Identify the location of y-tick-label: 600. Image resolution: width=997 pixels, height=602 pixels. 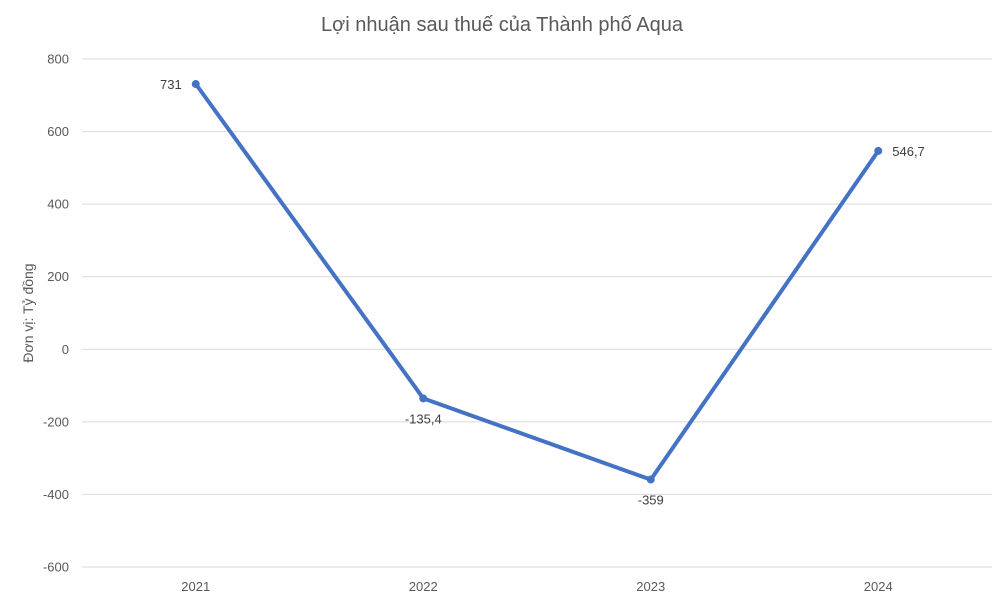
(58, 131).